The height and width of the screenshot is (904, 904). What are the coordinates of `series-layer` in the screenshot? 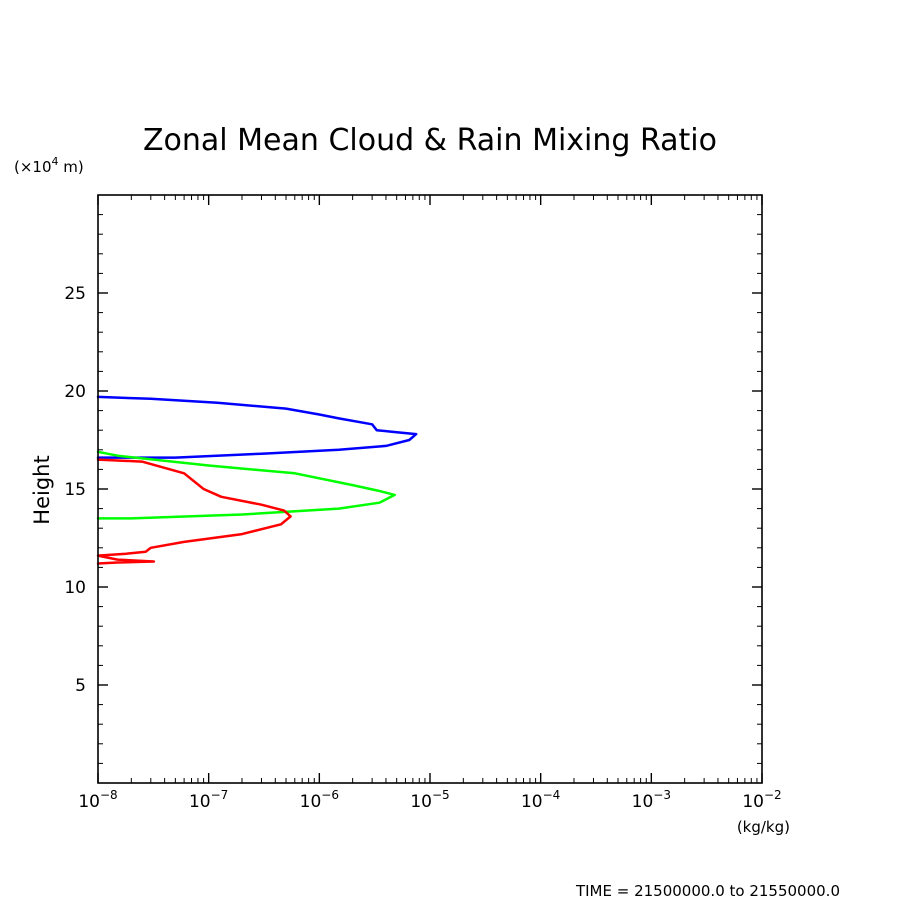 It's located at (257, 480).